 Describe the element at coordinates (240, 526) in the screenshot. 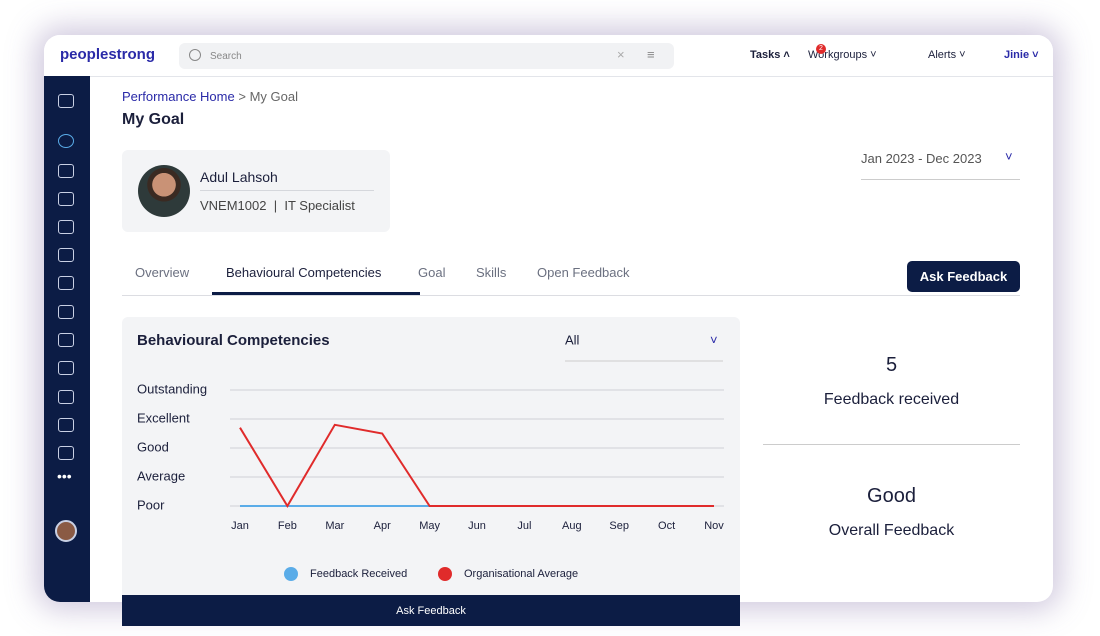

I see `x-tick-label: Jan` at that location.